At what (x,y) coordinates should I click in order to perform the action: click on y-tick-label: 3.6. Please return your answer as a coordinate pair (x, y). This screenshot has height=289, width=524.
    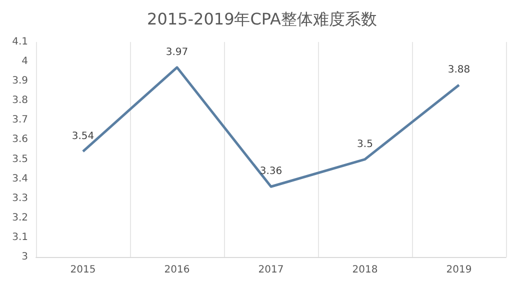
    Looking at the image, I should click on (20, 140).